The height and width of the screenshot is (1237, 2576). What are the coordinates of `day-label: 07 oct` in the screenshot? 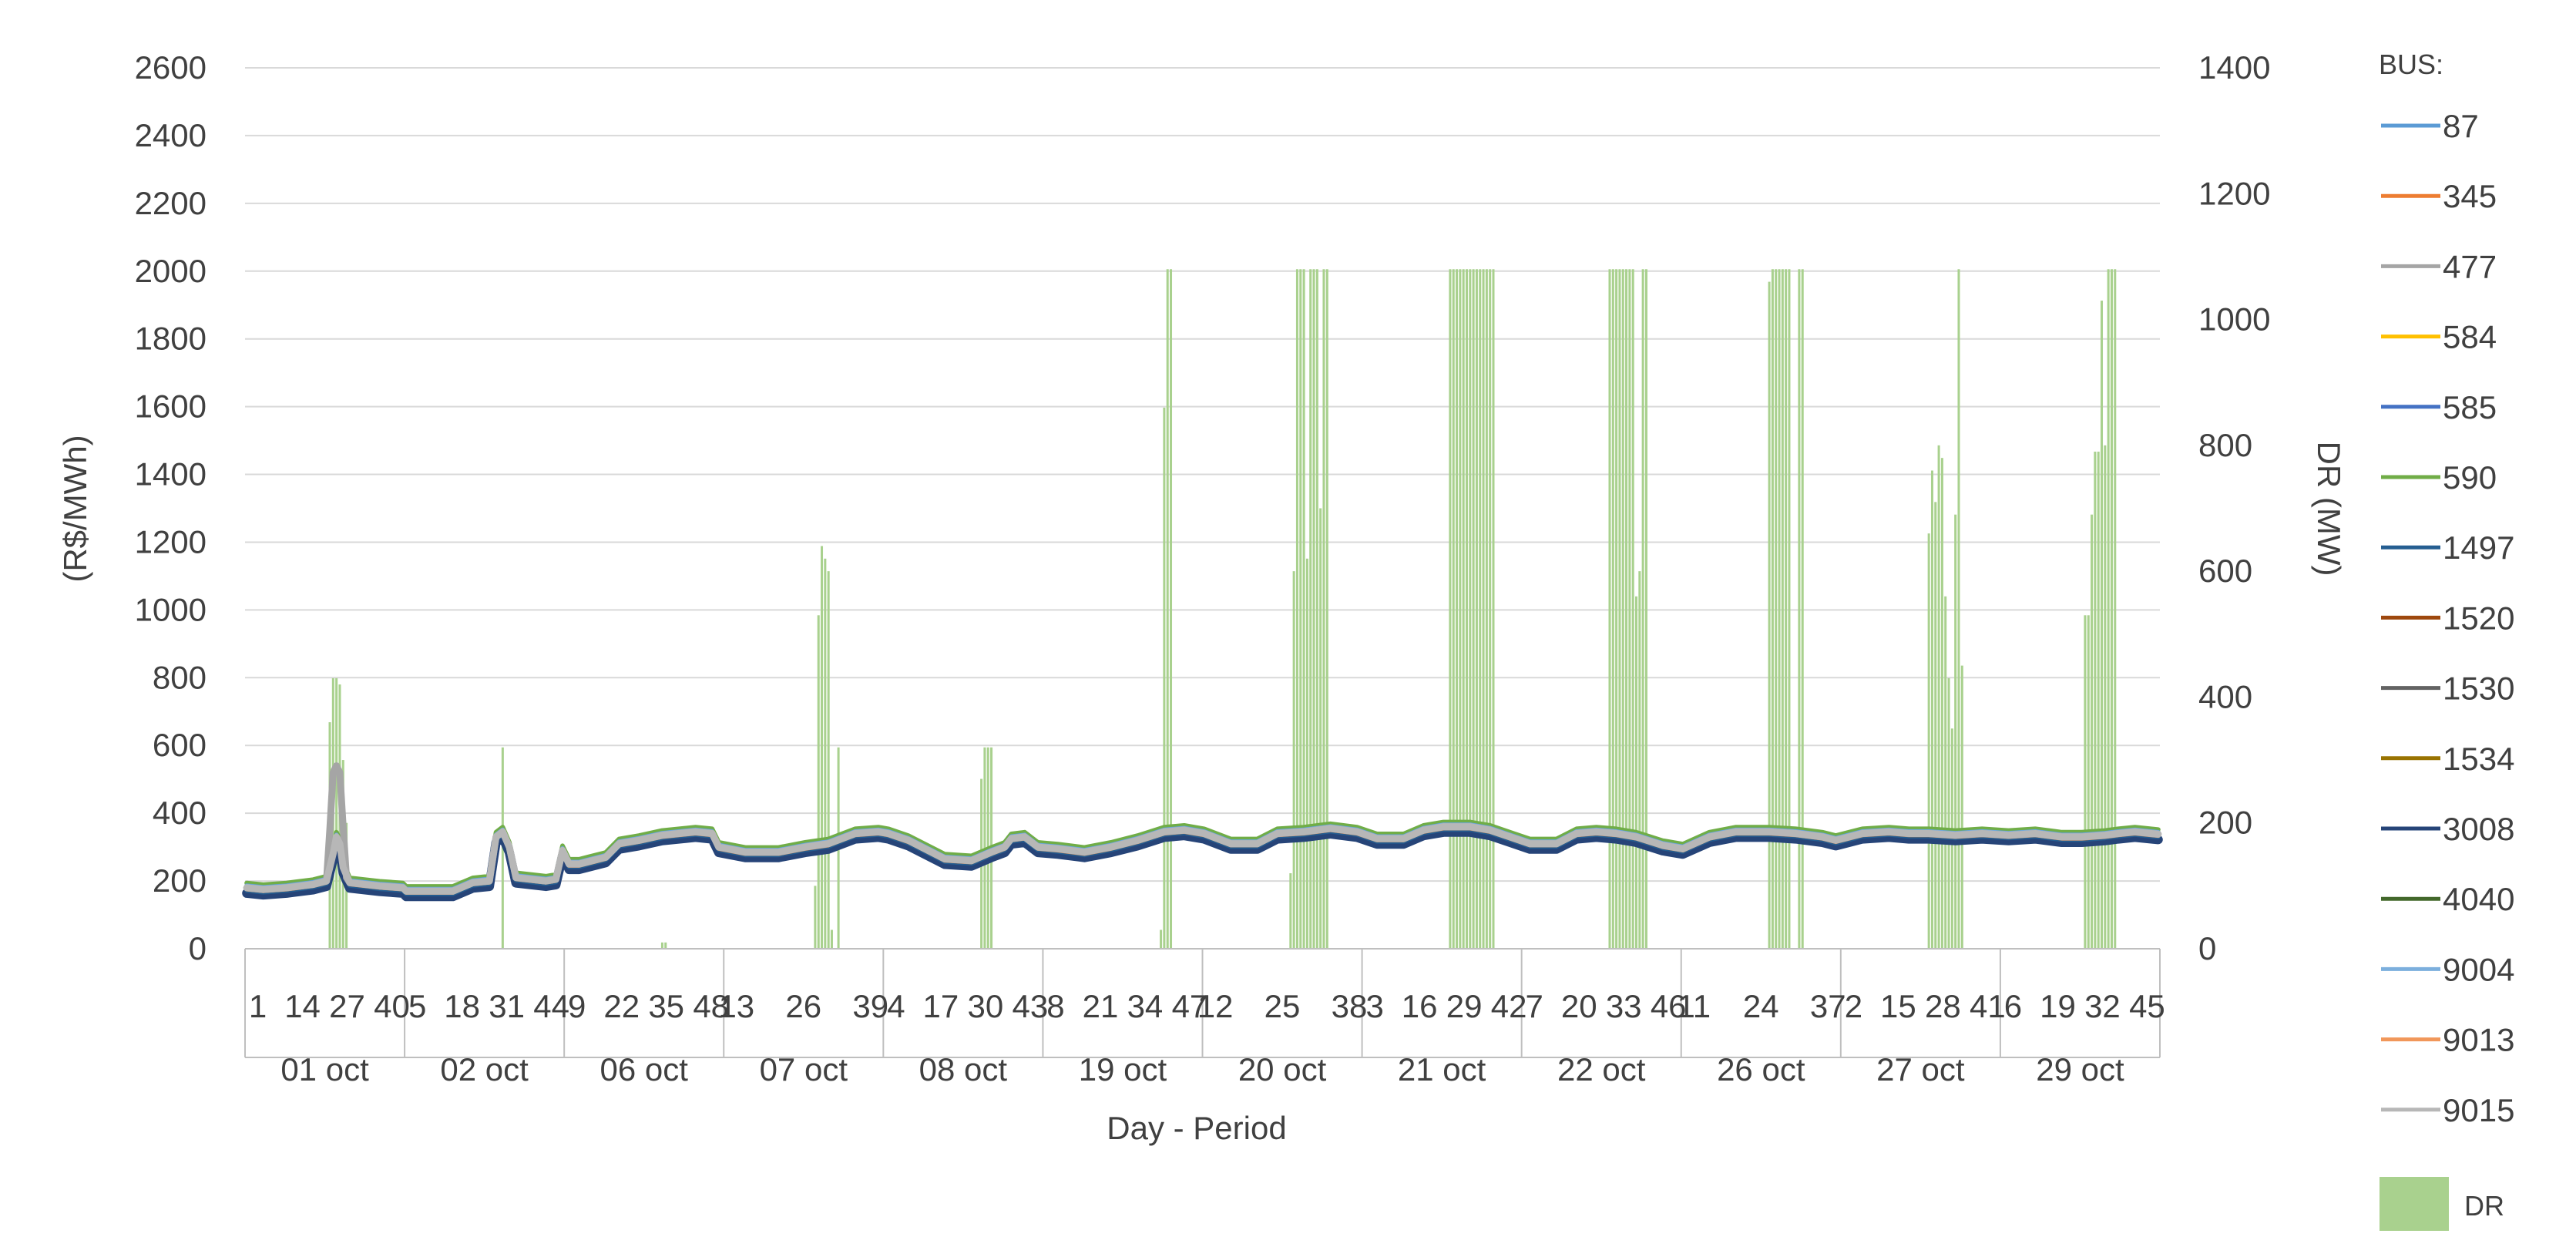 It's located at (804, 1069).